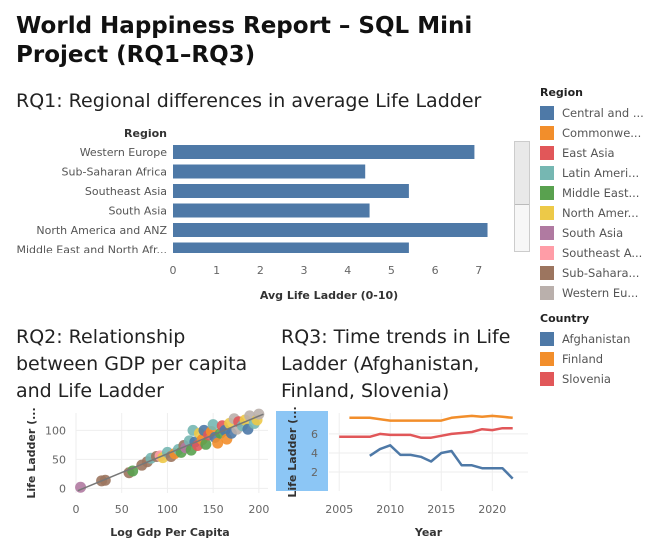  I want to click on legend-label: Finland, so click(583, 359).